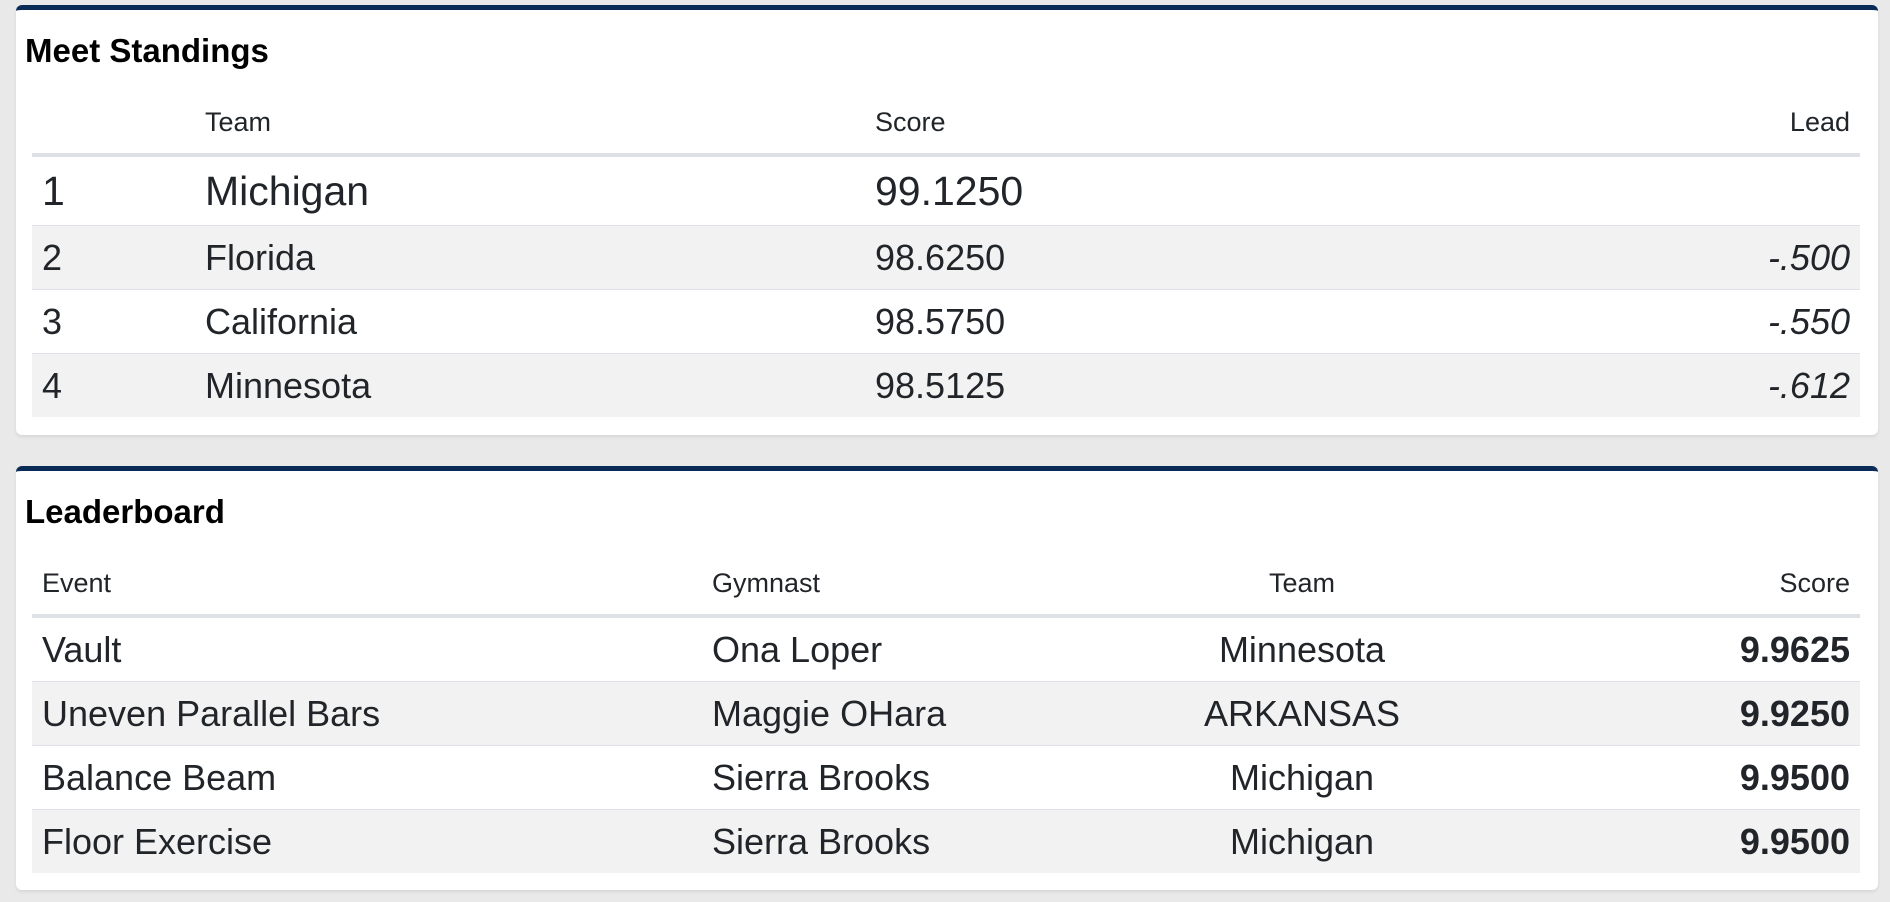 The width and height of the screenshot is (1890, 902). I want to click on table-row: 4 Minnesota 98.5125 -.612, so click(946, 385).